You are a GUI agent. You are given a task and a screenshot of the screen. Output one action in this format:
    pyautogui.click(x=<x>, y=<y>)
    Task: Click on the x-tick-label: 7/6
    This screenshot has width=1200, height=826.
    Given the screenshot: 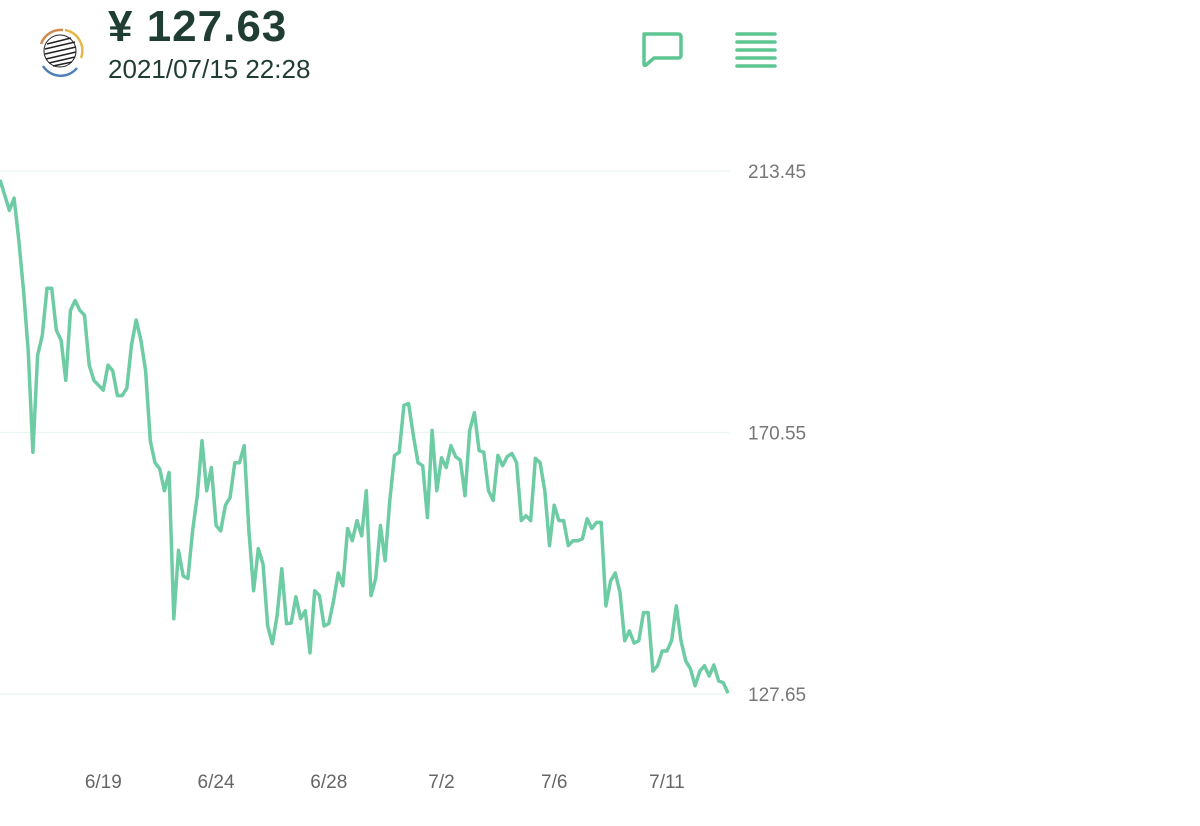 What is the action you would take?
    pyautogui.click(x=554, y=782)
    